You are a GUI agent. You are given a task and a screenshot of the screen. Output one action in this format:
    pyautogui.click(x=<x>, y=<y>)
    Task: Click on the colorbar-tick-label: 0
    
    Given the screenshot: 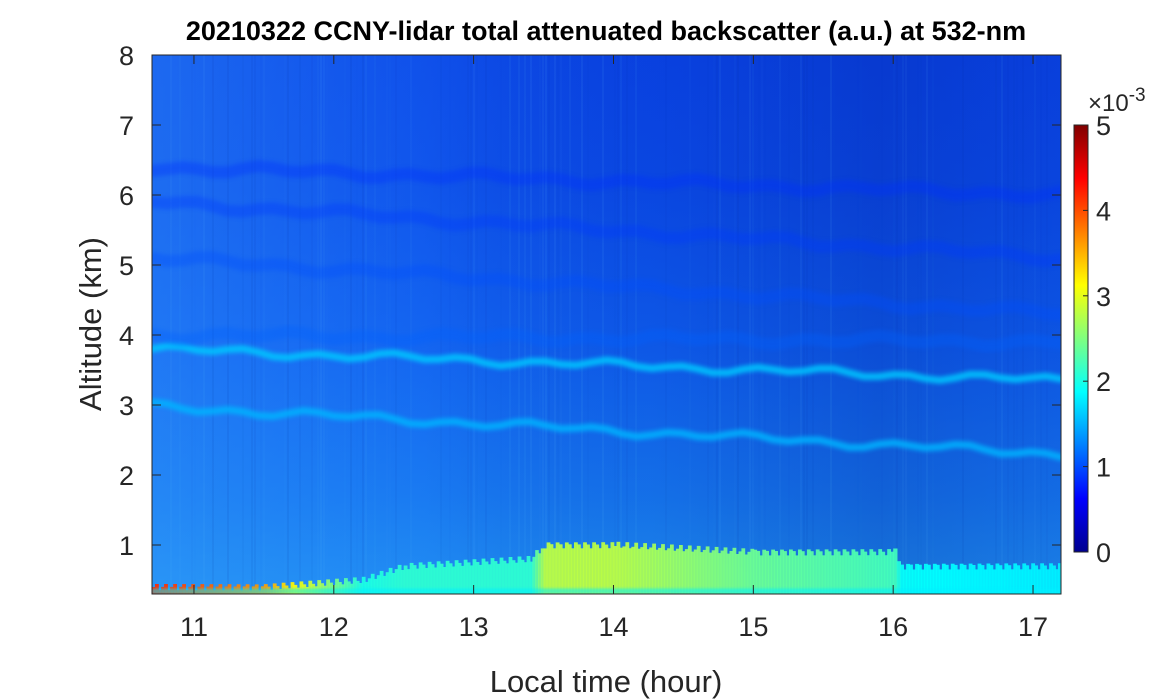 What is the action you would take?
    pyautogui.click(x=1103, y=553)
    